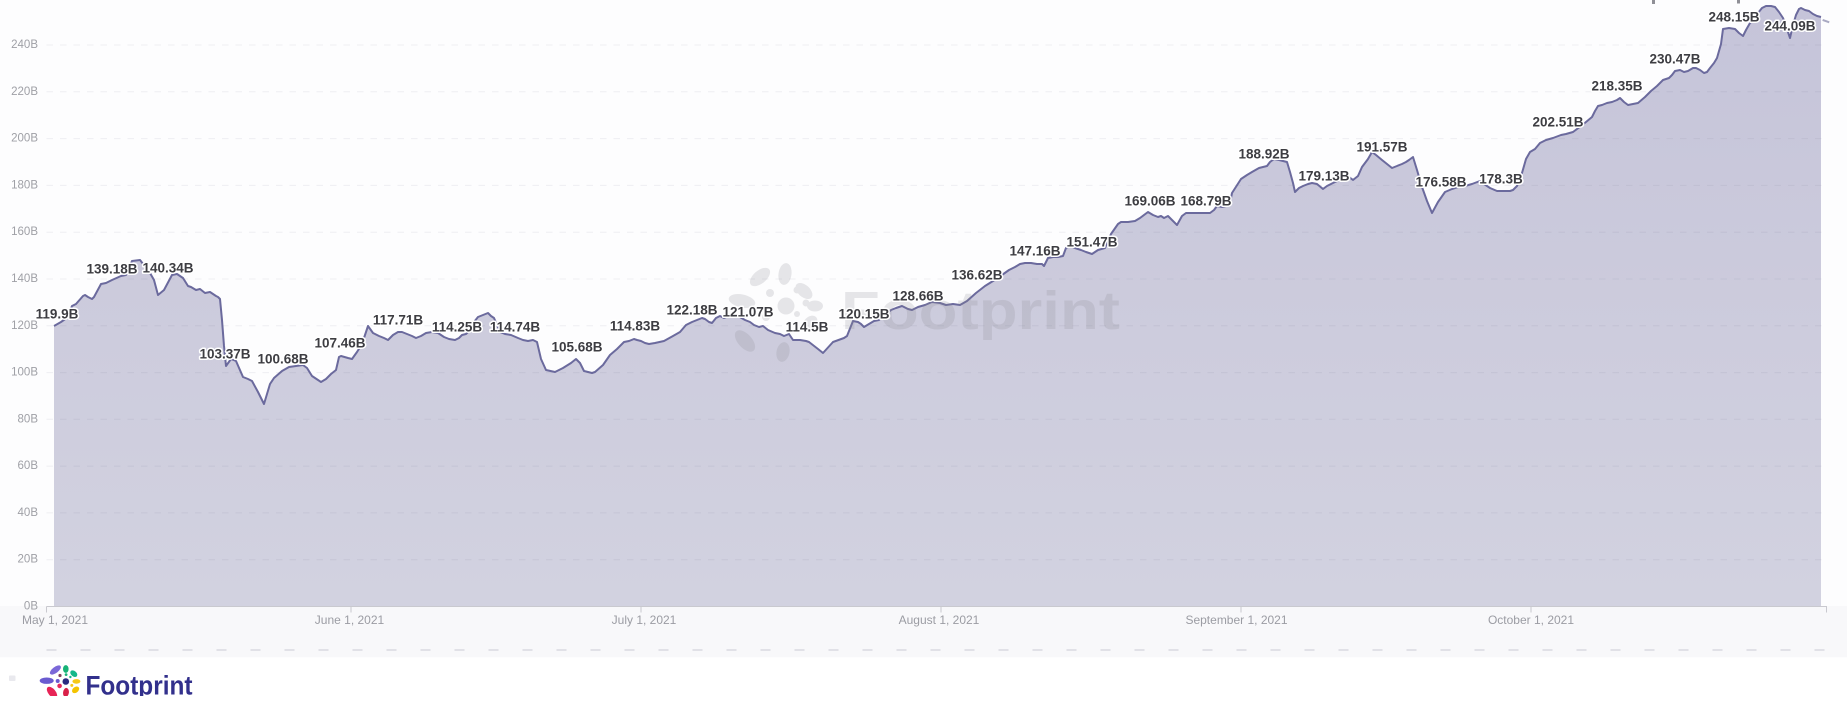 The height and width of the screenshot is (701, 1847). Describe the element at coordinates (224, 354) in the screenshot. I see `svg-text: 103.37B` at that location.